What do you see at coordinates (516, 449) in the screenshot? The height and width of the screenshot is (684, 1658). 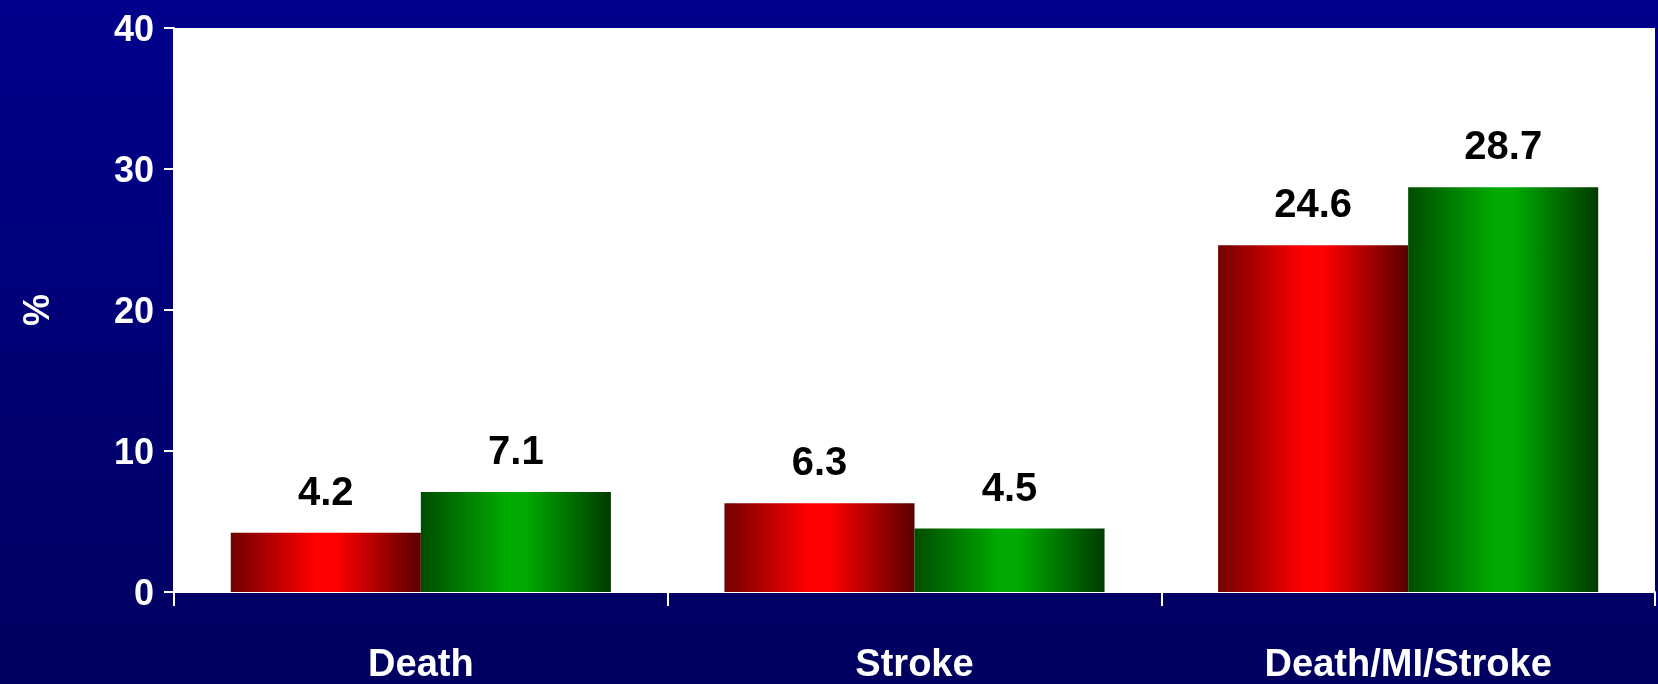 I see `data-label: 7.1` at bounding box center [516, 449].